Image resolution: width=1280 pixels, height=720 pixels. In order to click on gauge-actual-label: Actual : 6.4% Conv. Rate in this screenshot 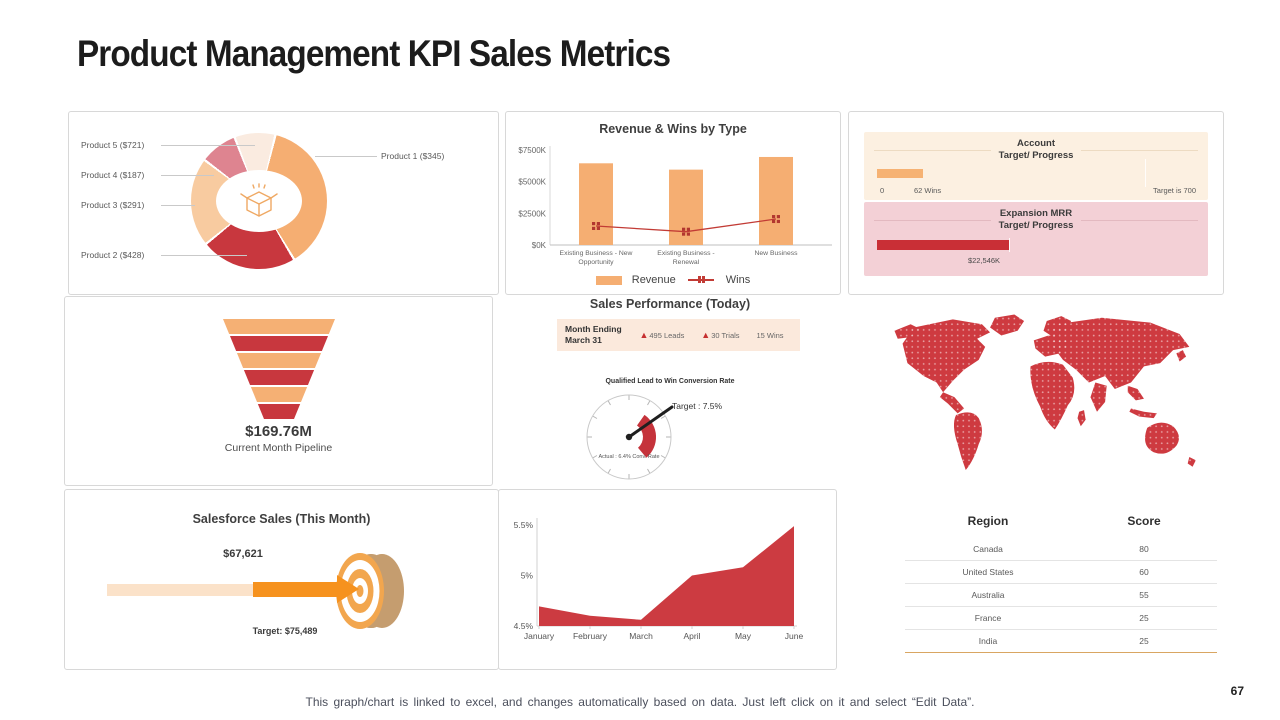, I will do `click(629, 457)`.